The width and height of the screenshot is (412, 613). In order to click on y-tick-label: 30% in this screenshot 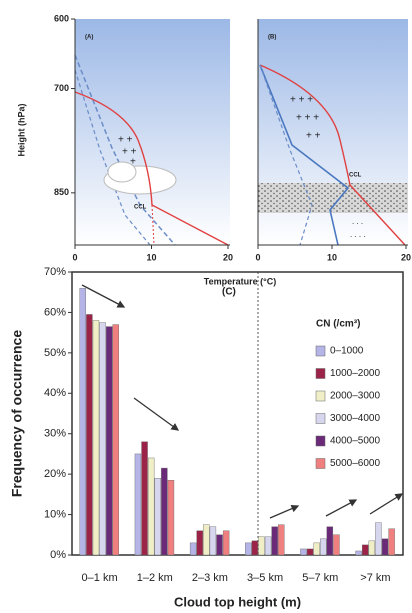, I will do `click(55, 434)`.